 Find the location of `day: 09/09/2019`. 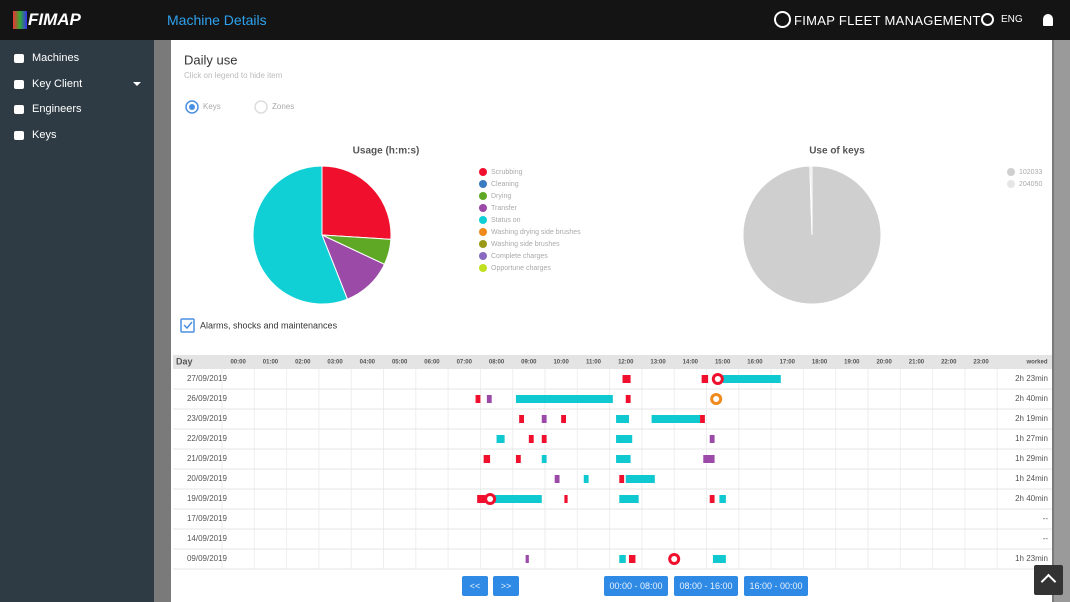

day: 09/09/2019 is located at coordinates (207, 558).